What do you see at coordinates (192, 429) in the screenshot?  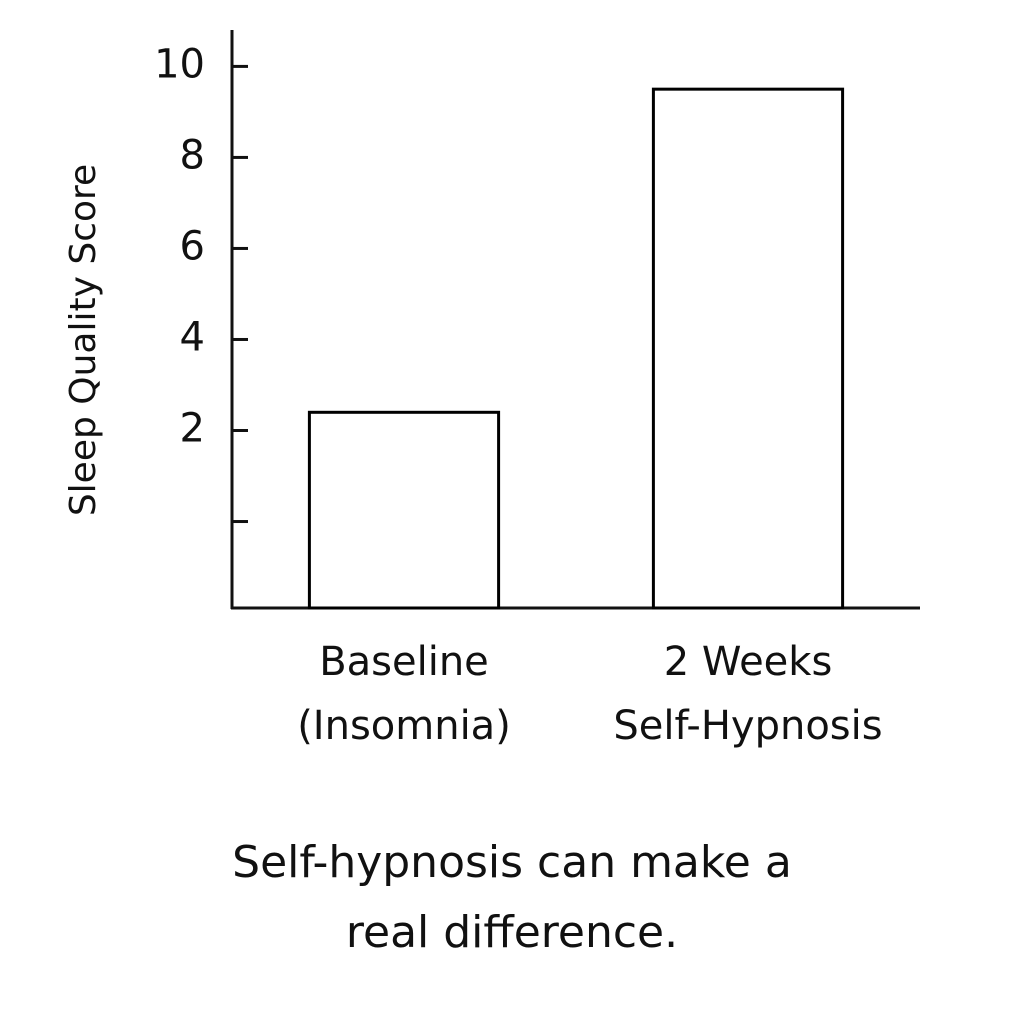 I see `y-tick-label: 2` at bounding box center [192, 429].